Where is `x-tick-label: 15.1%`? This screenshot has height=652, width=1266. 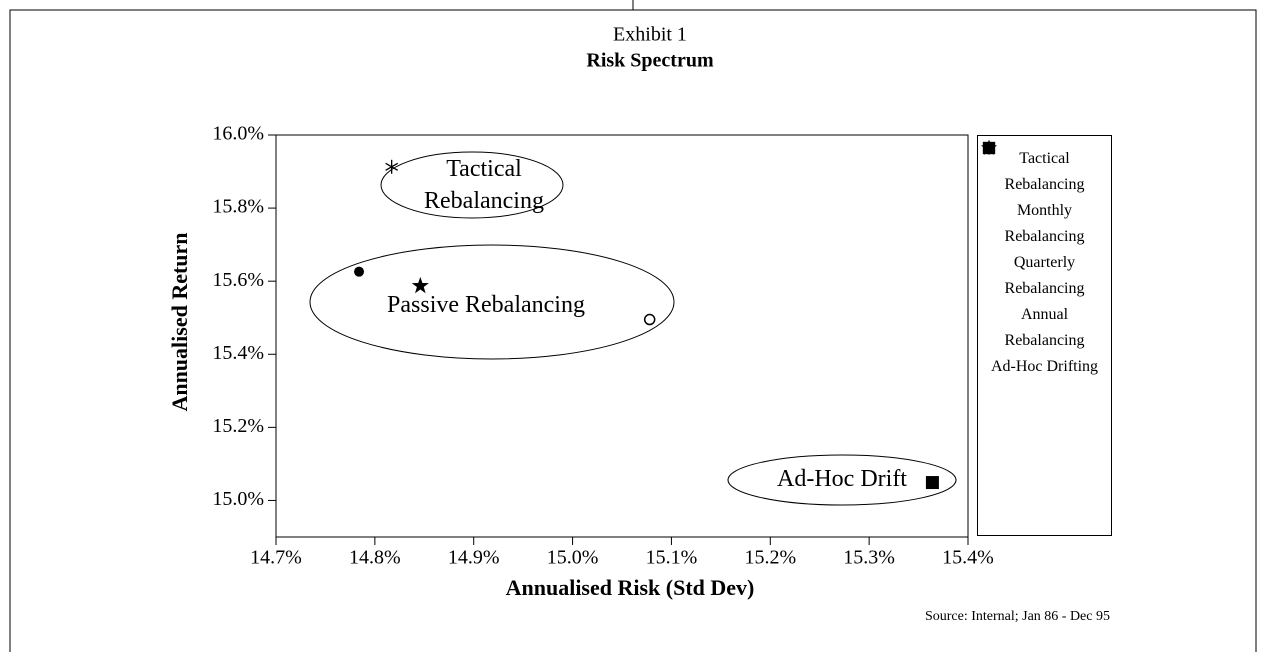
x-tick-label: 15.1% is located at coordinates (672, 558).